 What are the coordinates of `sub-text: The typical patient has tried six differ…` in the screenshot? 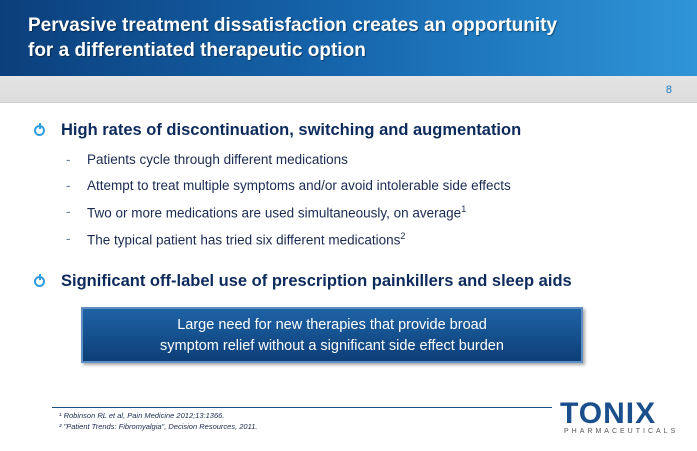 It's located at (246, 239).